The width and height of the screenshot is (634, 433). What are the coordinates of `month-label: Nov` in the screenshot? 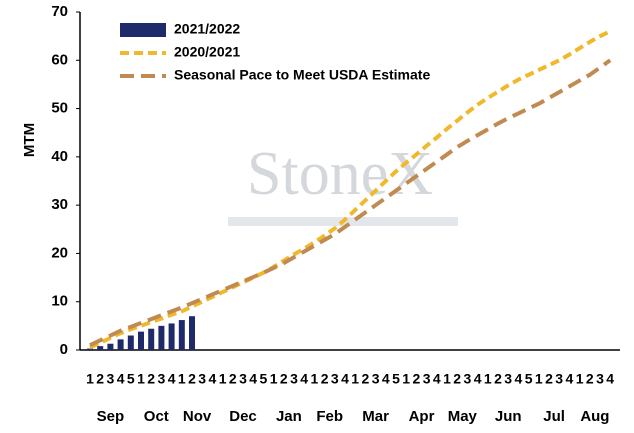 It's located at (197, 416).